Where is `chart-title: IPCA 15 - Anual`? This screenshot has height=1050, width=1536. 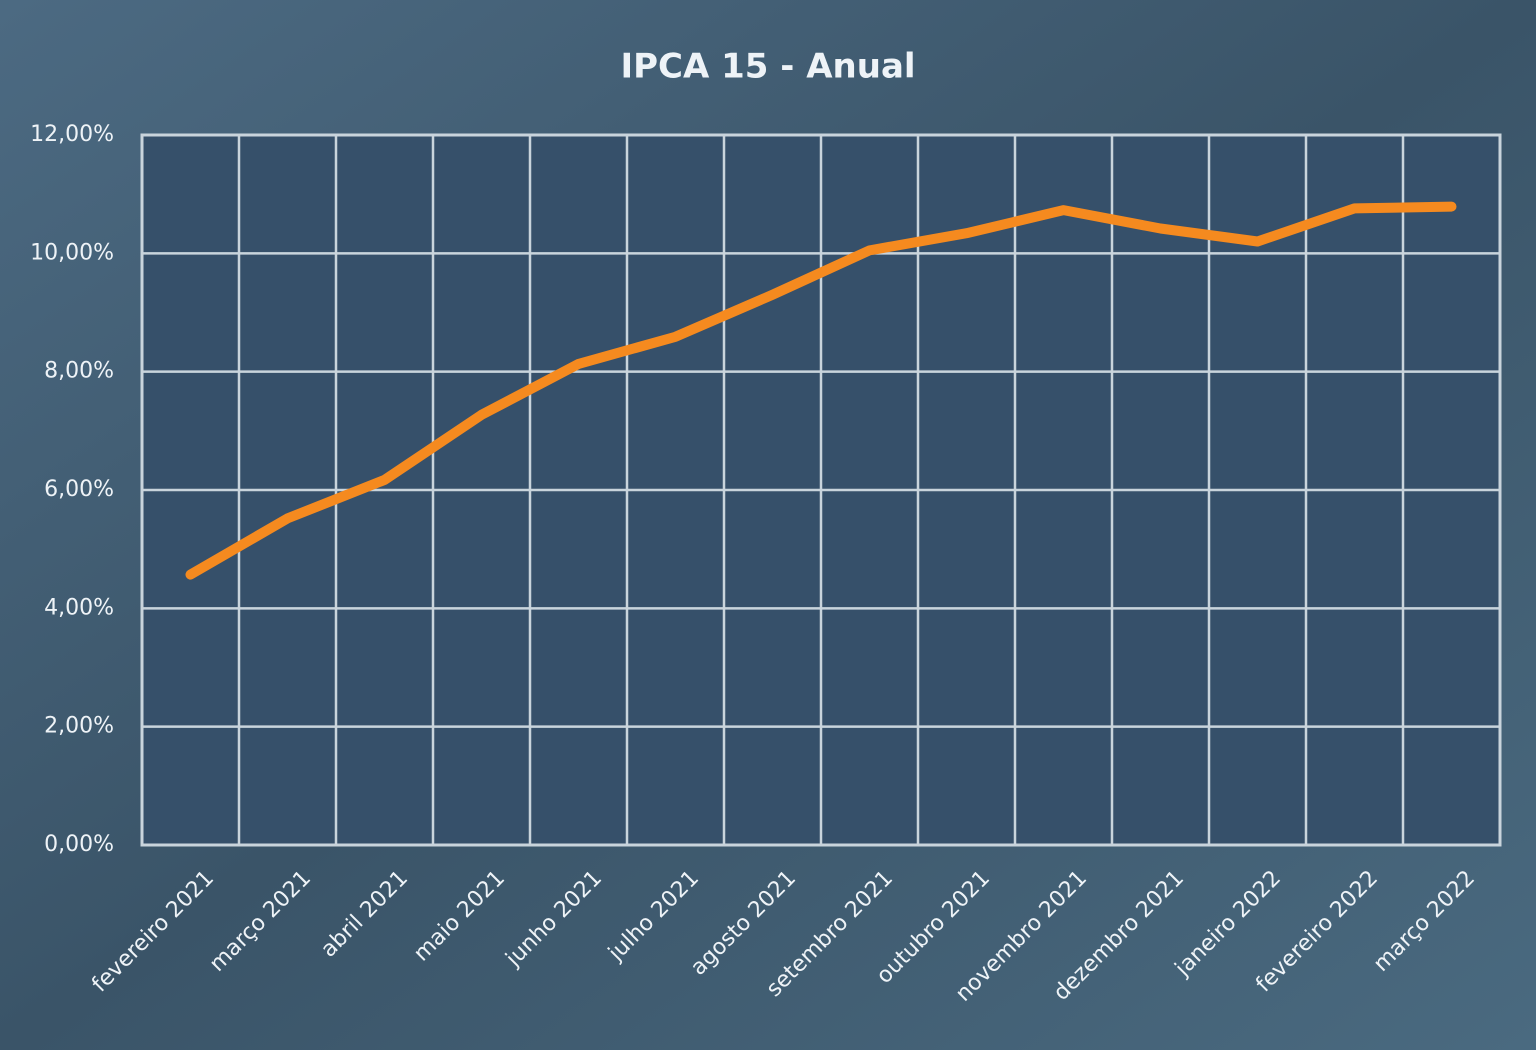
chart-title: IPCA 15 - Anual is located at coordinates (767, 67).